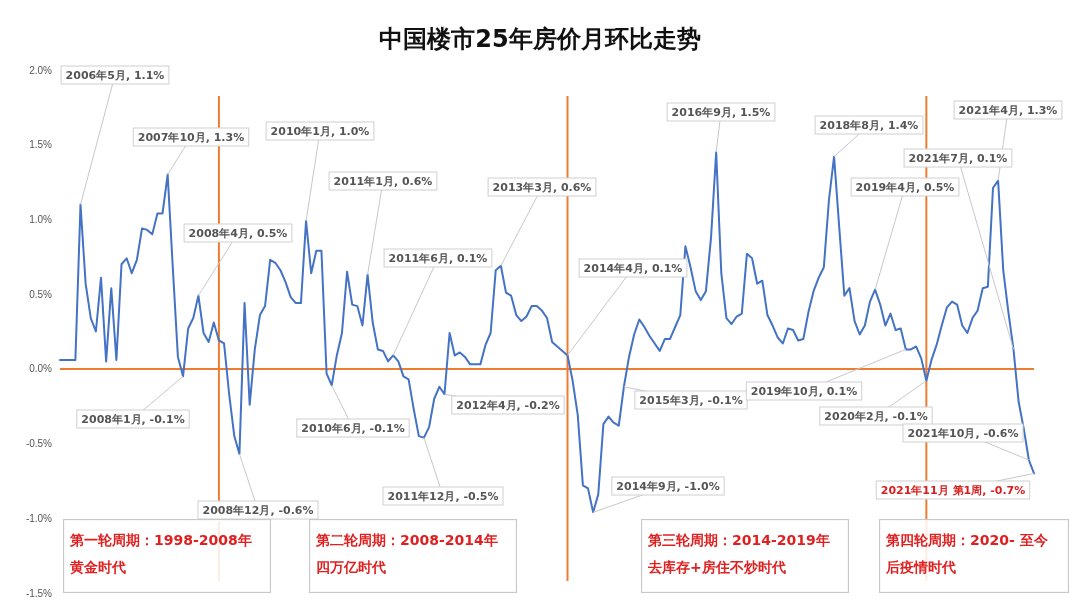 The image size is (1080, 615). I want to click on annotation: 第一轮周期：1998-2008年黄金时代, so click(160, 553).